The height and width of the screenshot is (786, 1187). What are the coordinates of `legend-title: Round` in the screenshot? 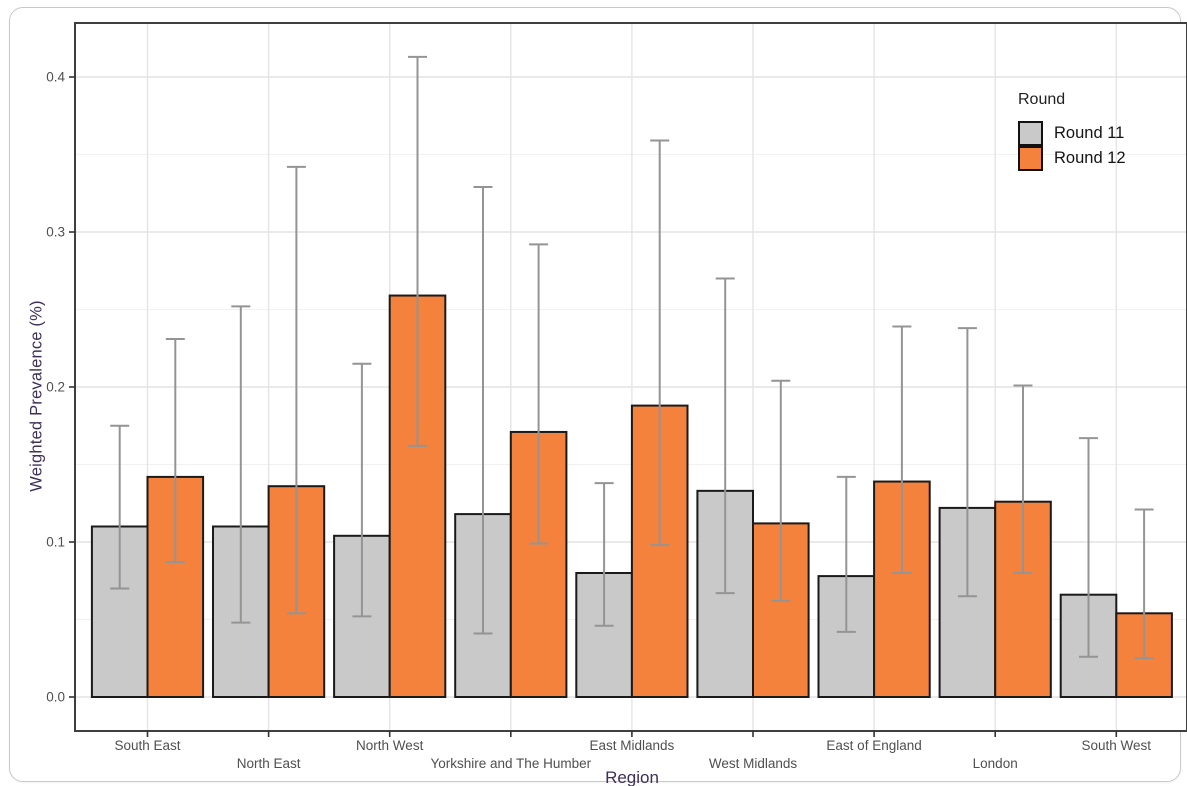 It's located at (1042, 99).